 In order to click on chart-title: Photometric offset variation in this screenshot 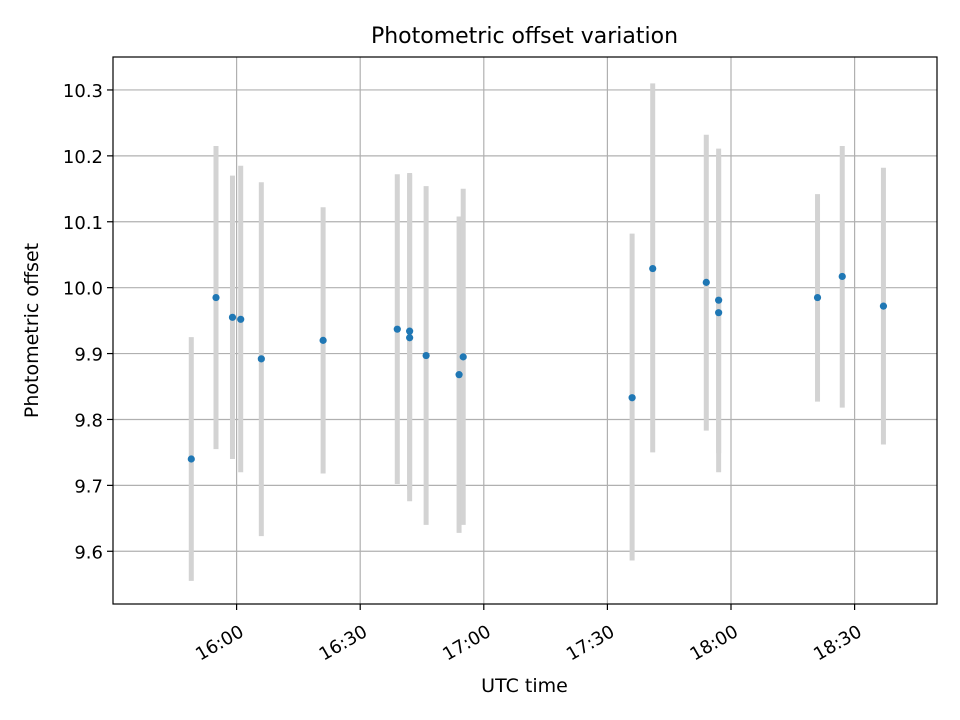, I will do `click(524, 36)`.